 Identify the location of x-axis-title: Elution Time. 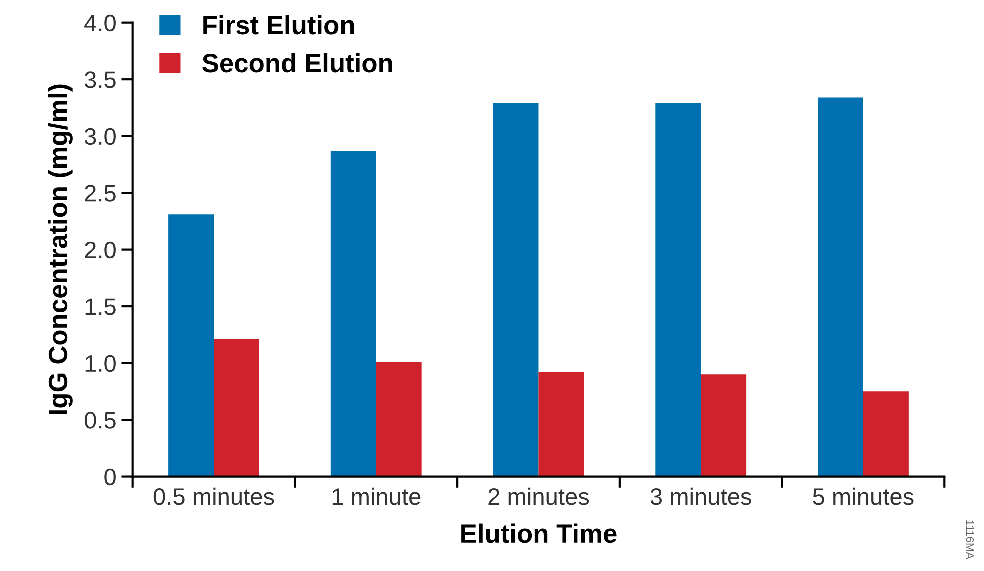
(539, 534).